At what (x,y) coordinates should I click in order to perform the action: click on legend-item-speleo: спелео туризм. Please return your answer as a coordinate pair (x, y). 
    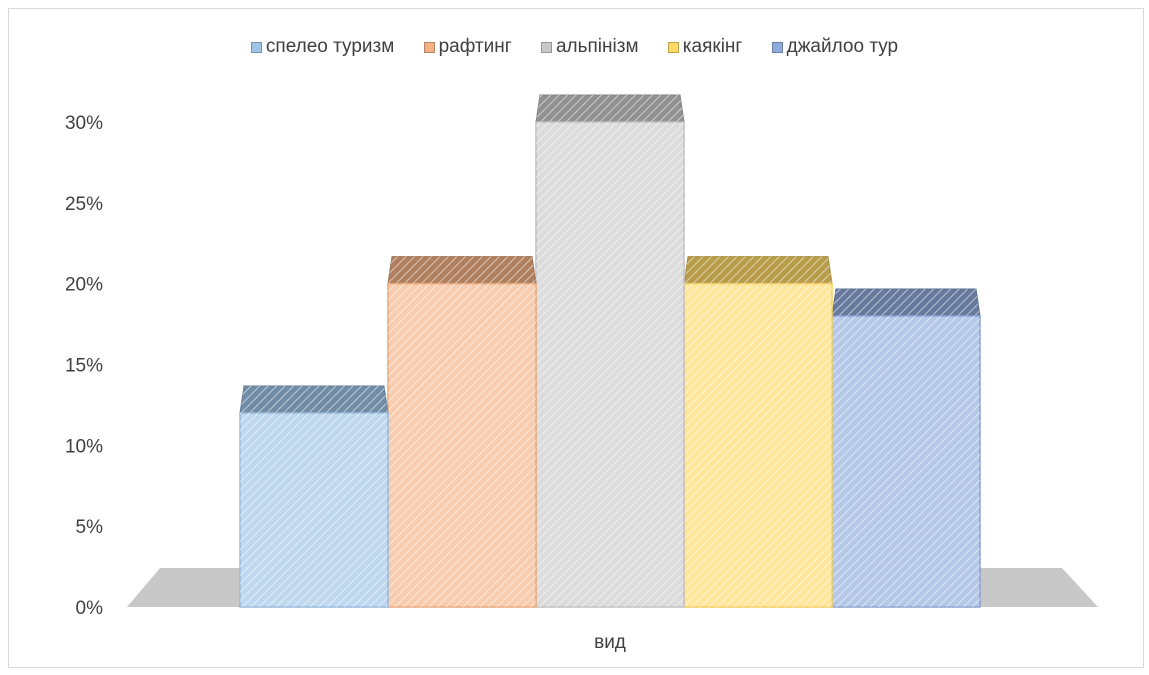
    Looking at the image, I should click on (322, 47).